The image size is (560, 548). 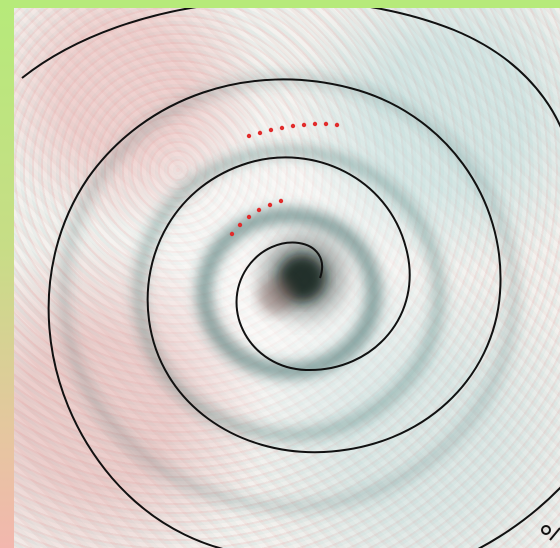 I want to click on red-dotted-arc-upper, so click(x=293, y=130).